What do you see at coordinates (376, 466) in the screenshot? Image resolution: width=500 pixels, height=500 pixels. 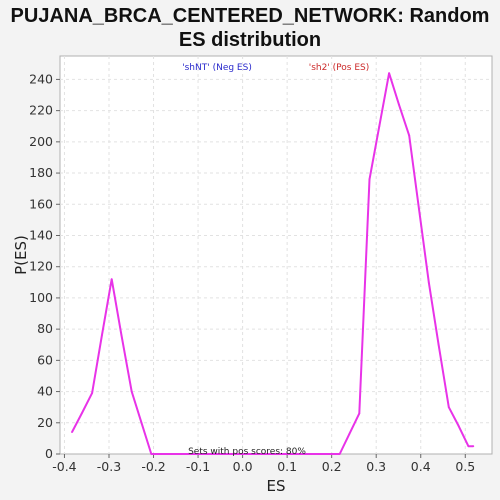 I see `x-tick-label: 0.3` at bounding box center [376, 466].